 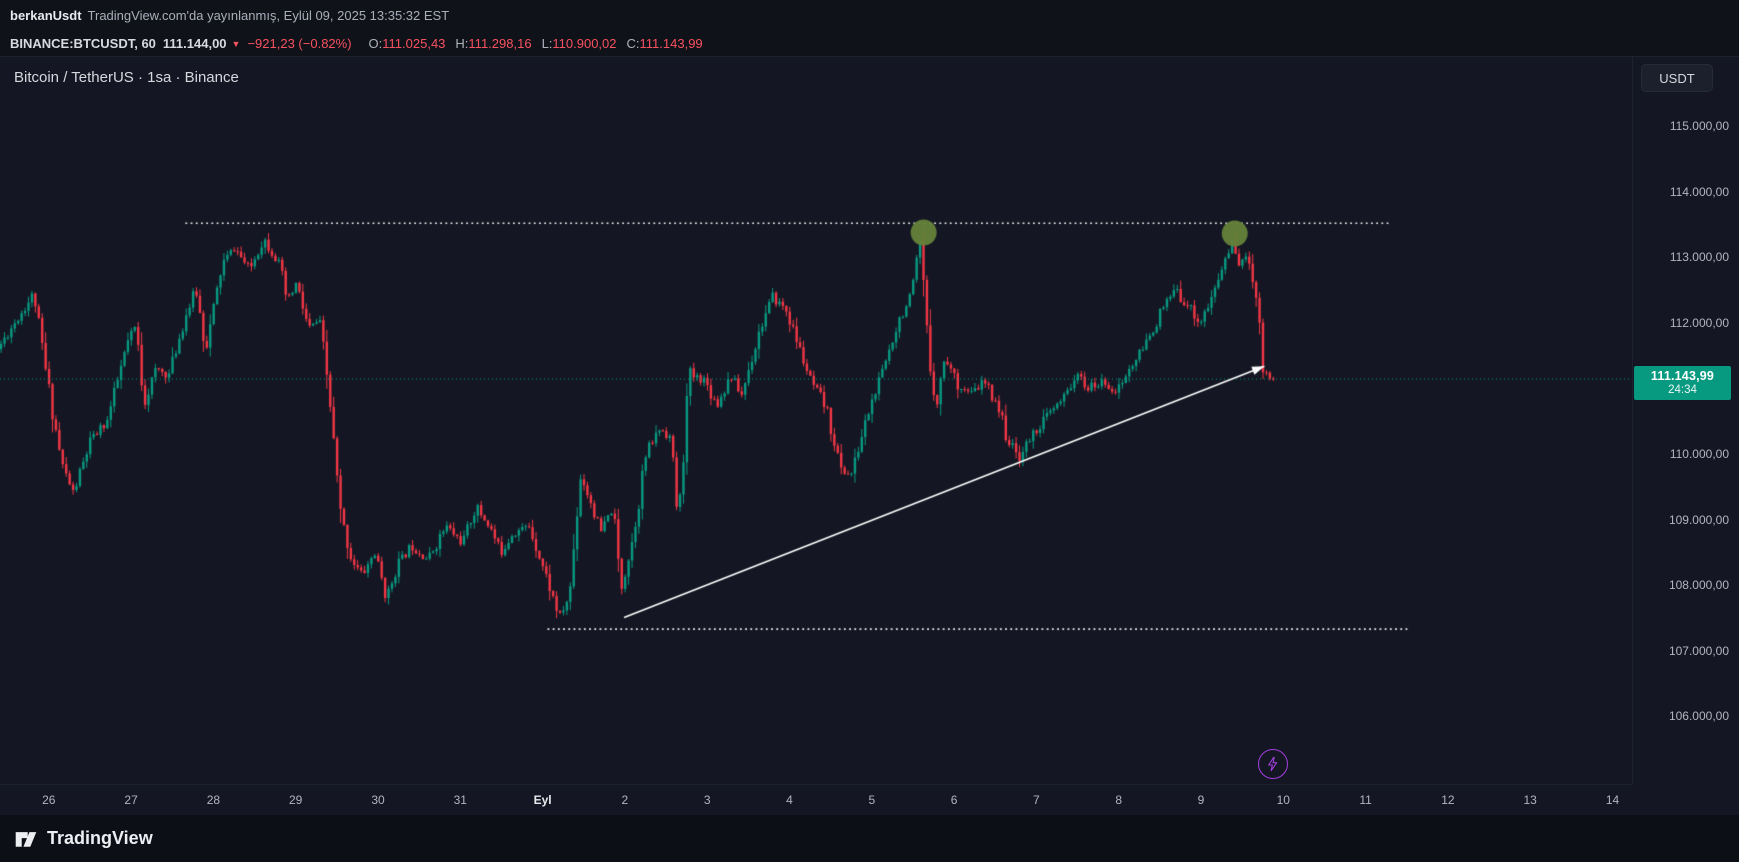 What do you see at coordinates (460, 800) in the screenshot?
I see `time-axis-label: 31` at bounding box center [460, 800].